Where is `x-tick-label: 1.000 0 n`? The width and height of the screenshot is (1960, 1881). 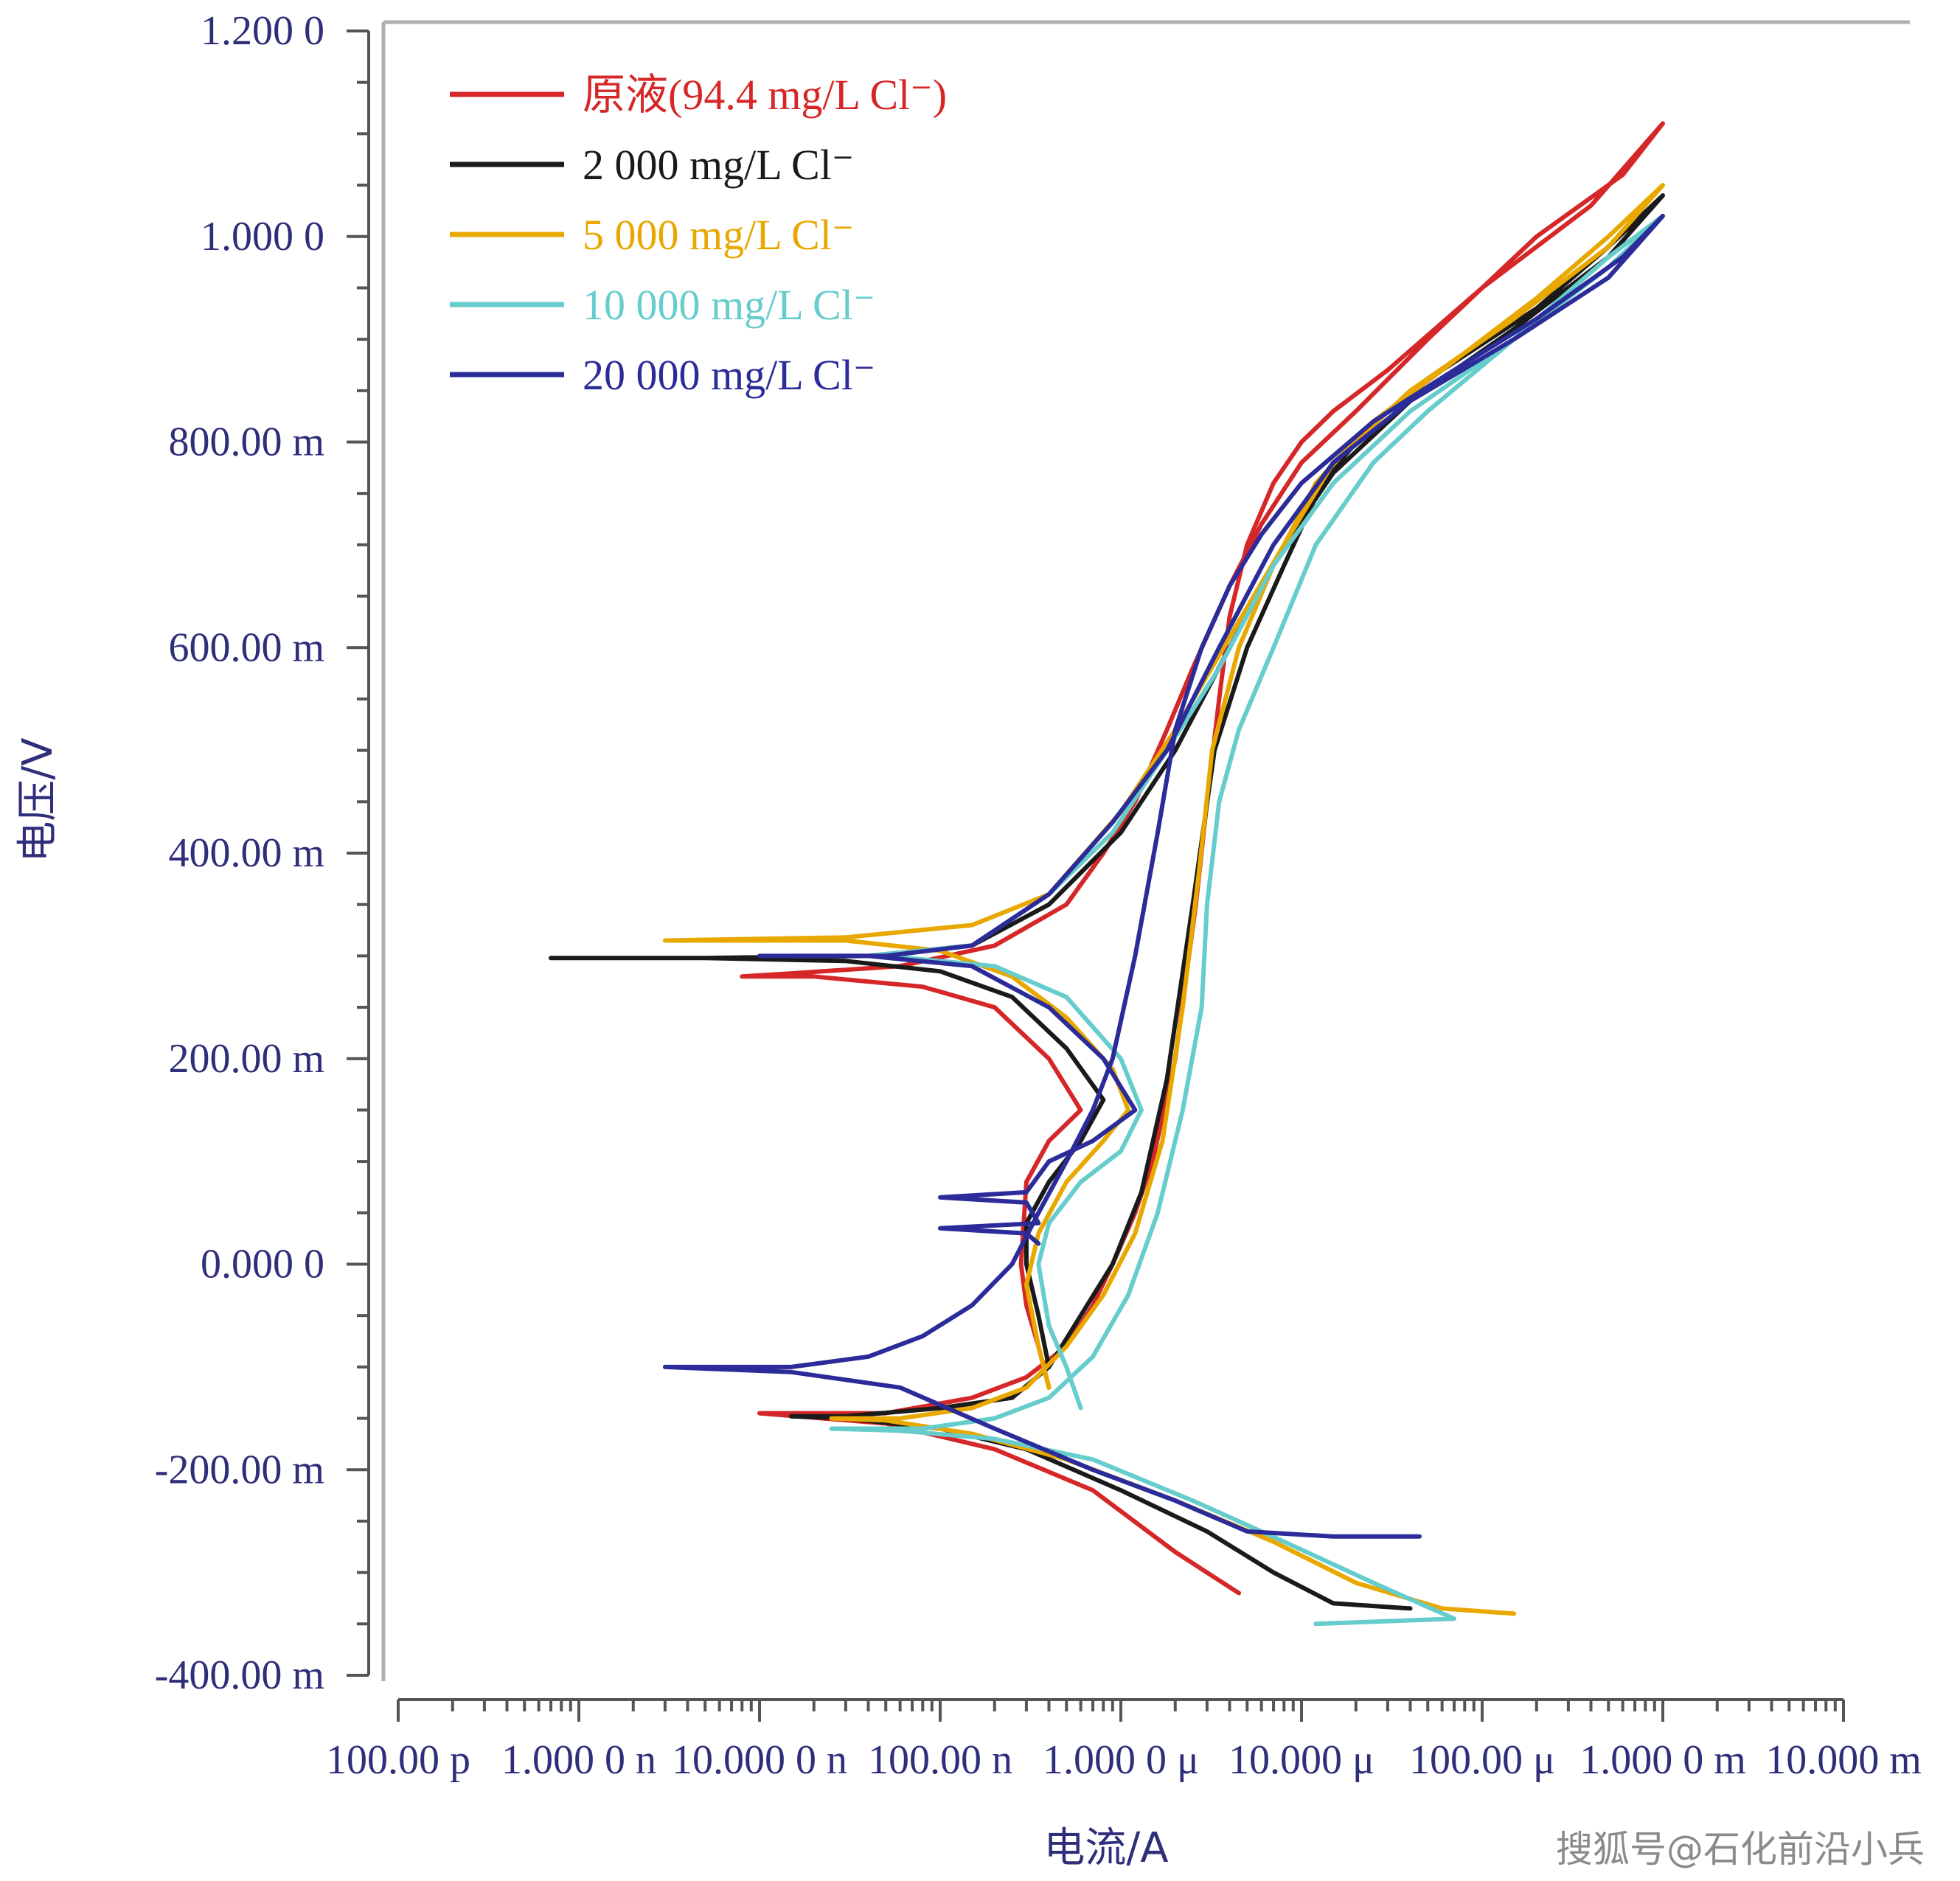
x-tick-label: 1.000 0 n is located at coordinates (578, 1760).